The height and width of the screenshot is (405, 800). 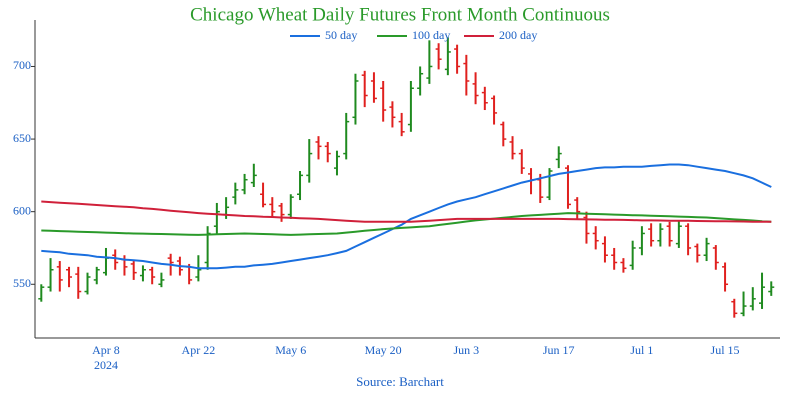 I want to click on y-tick-label: 600, so click(x=22, y=210).